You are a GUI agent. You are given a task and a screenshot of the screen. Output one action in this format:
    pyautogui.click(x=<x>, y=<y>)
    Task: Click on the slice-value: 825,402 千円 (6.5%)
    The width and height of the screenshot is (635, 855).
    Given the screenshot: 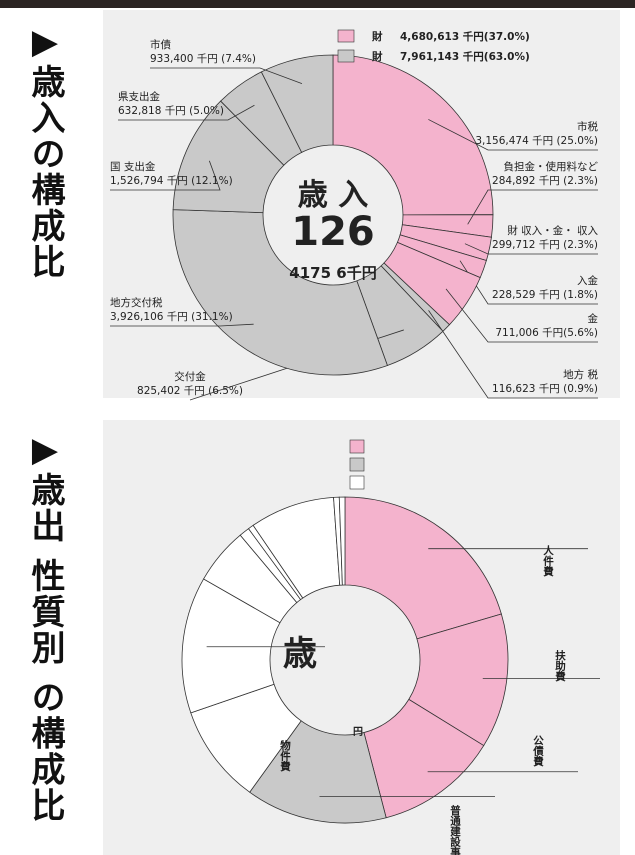 What is the action you would take?
    pyautogui.click(x=190, y=391)
    